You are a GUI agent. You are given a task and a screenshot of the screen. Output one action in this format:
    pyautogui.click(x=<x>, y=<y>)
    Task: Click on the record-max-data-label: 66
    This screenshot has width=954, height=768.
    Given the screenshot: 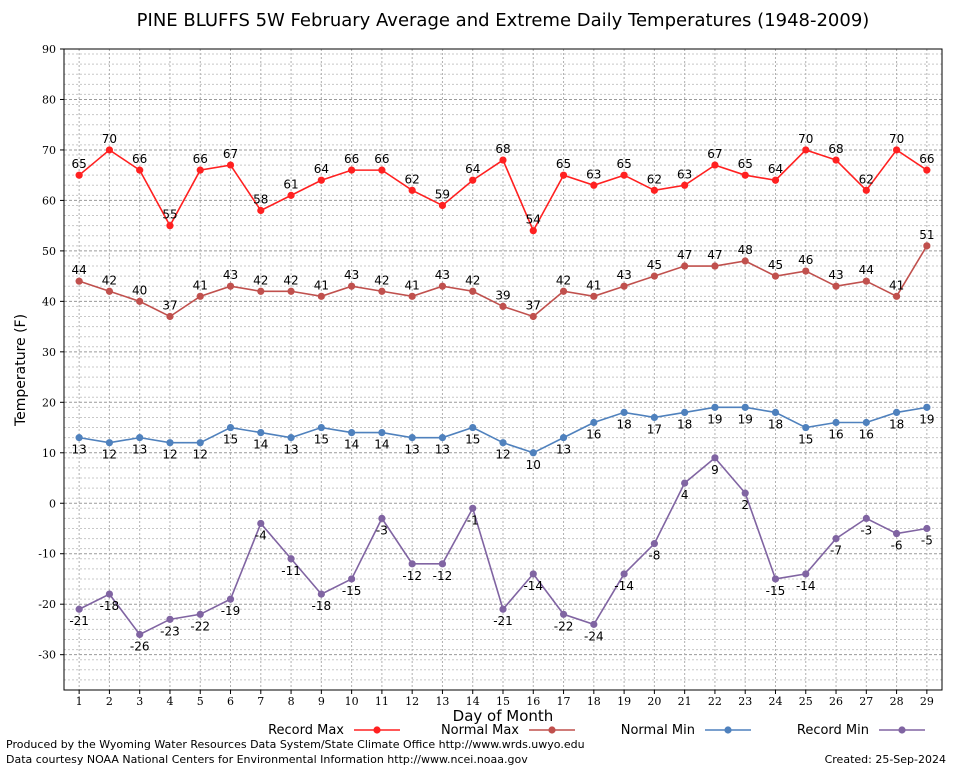 What is the action you would take?
    pyautogui.click(x=381, y=159)
    